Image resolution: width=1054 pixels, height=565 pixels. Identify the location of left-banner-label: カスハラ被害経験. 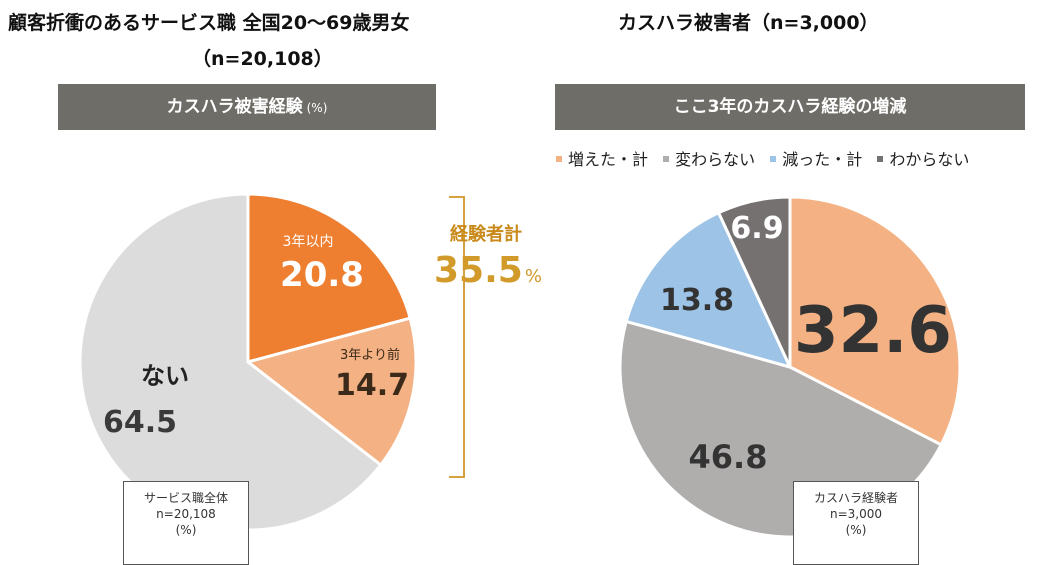
(234, 107).